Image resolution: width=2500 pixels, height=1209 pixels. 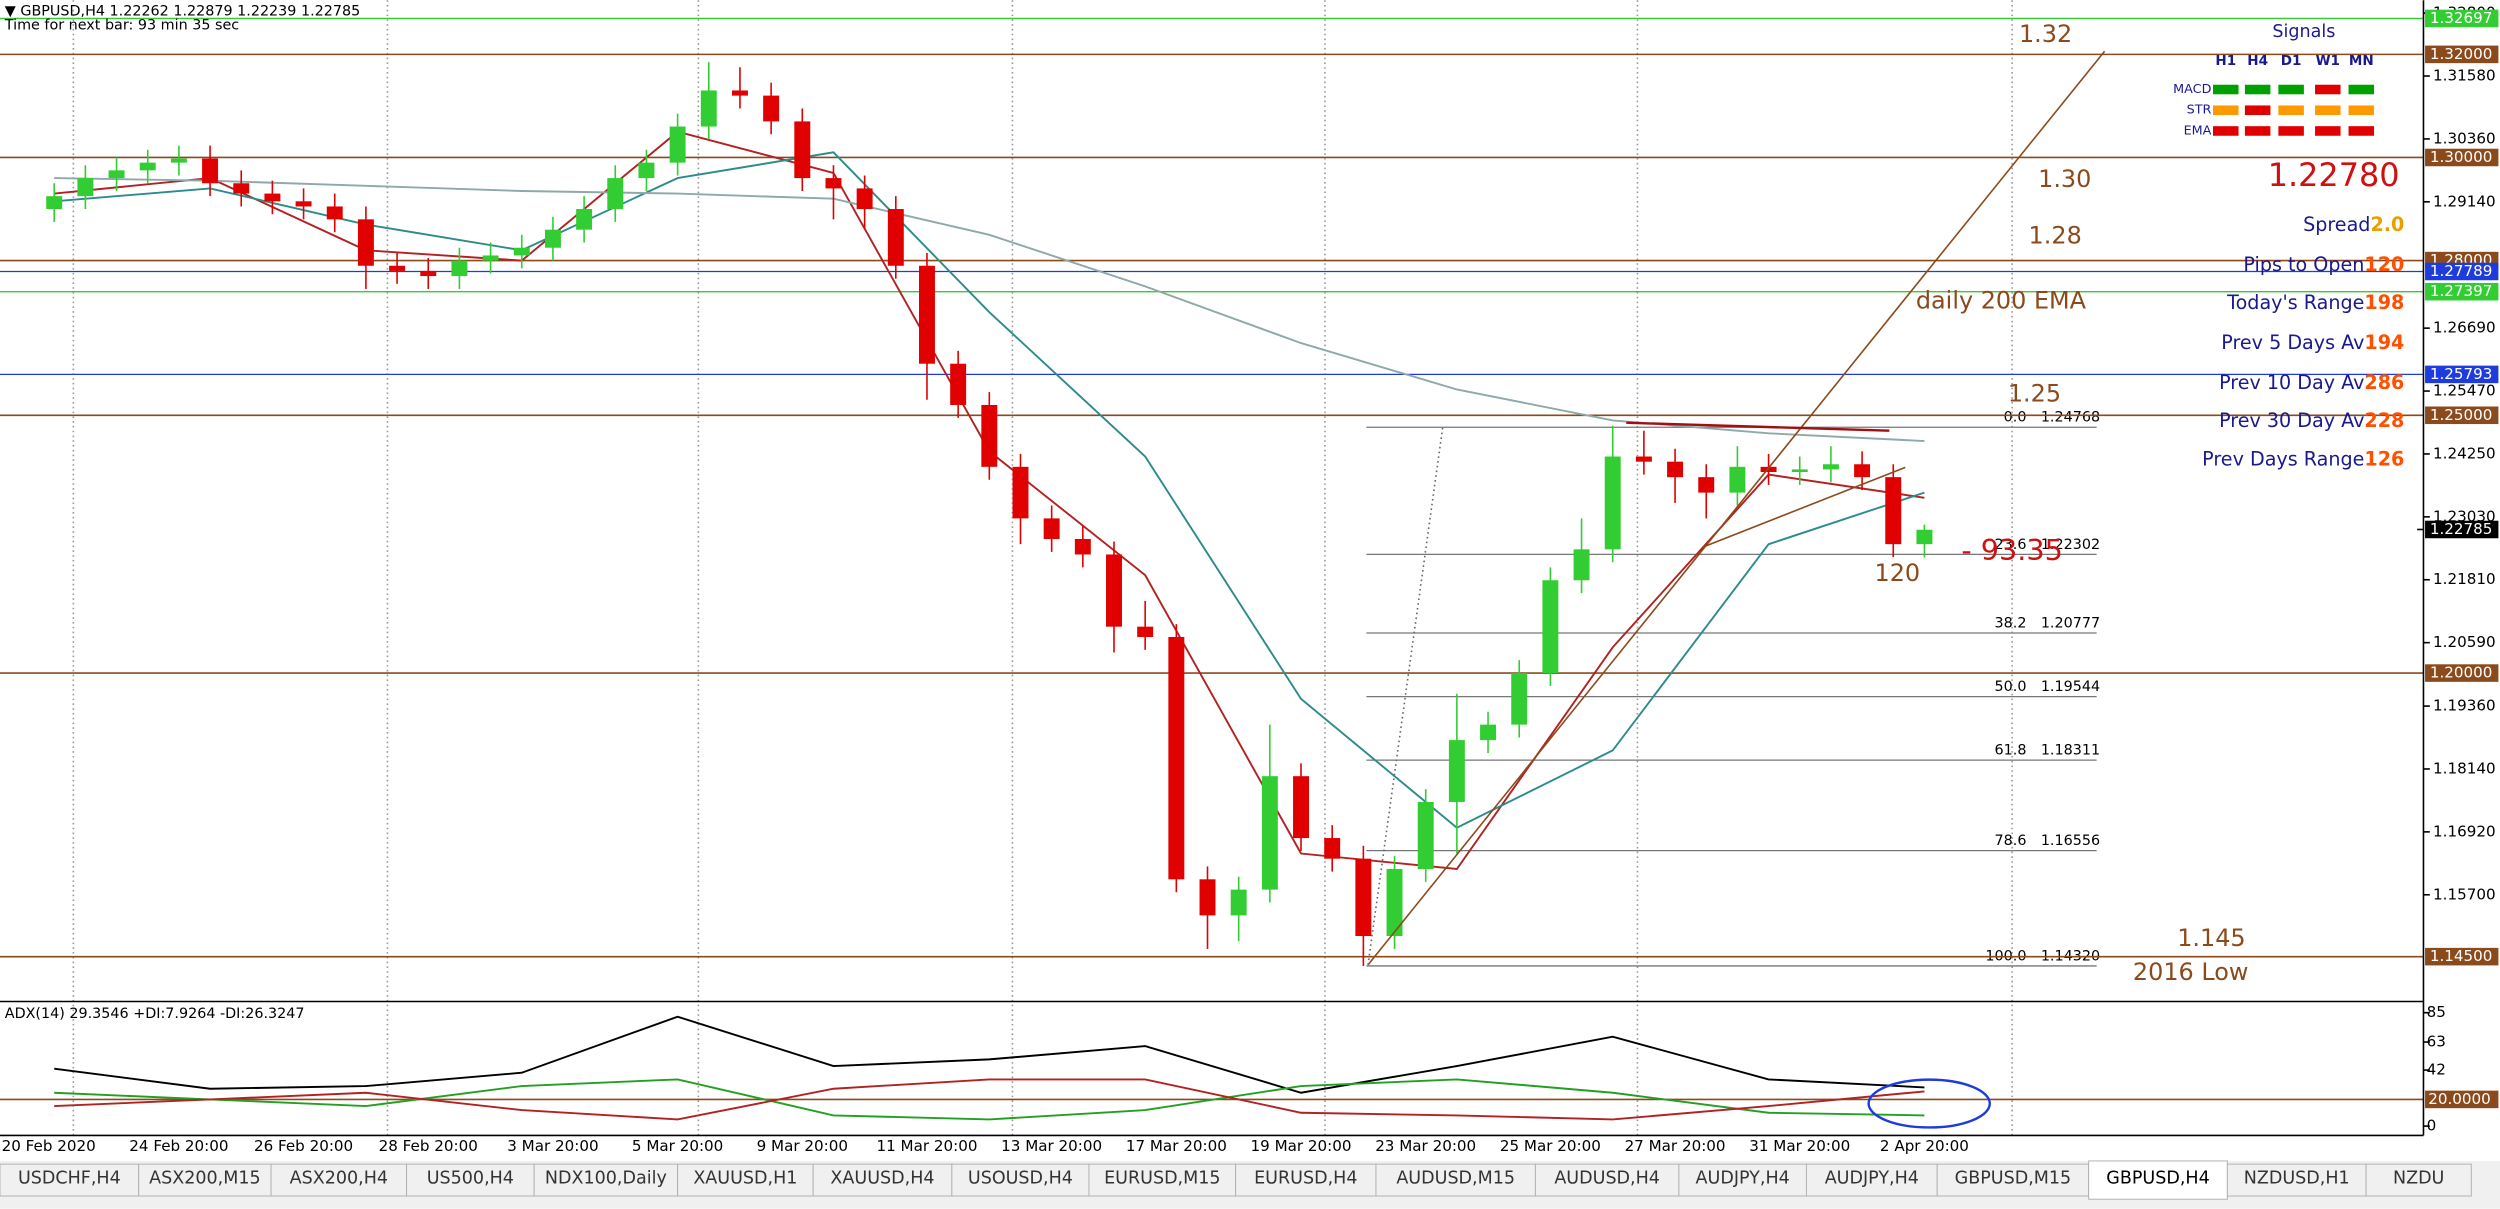 What do you see at coordinates (303, 1146) in the screenshot?
I see `x-tick-label: 26 Feb 20:00` at bounding box center [303, 1146].